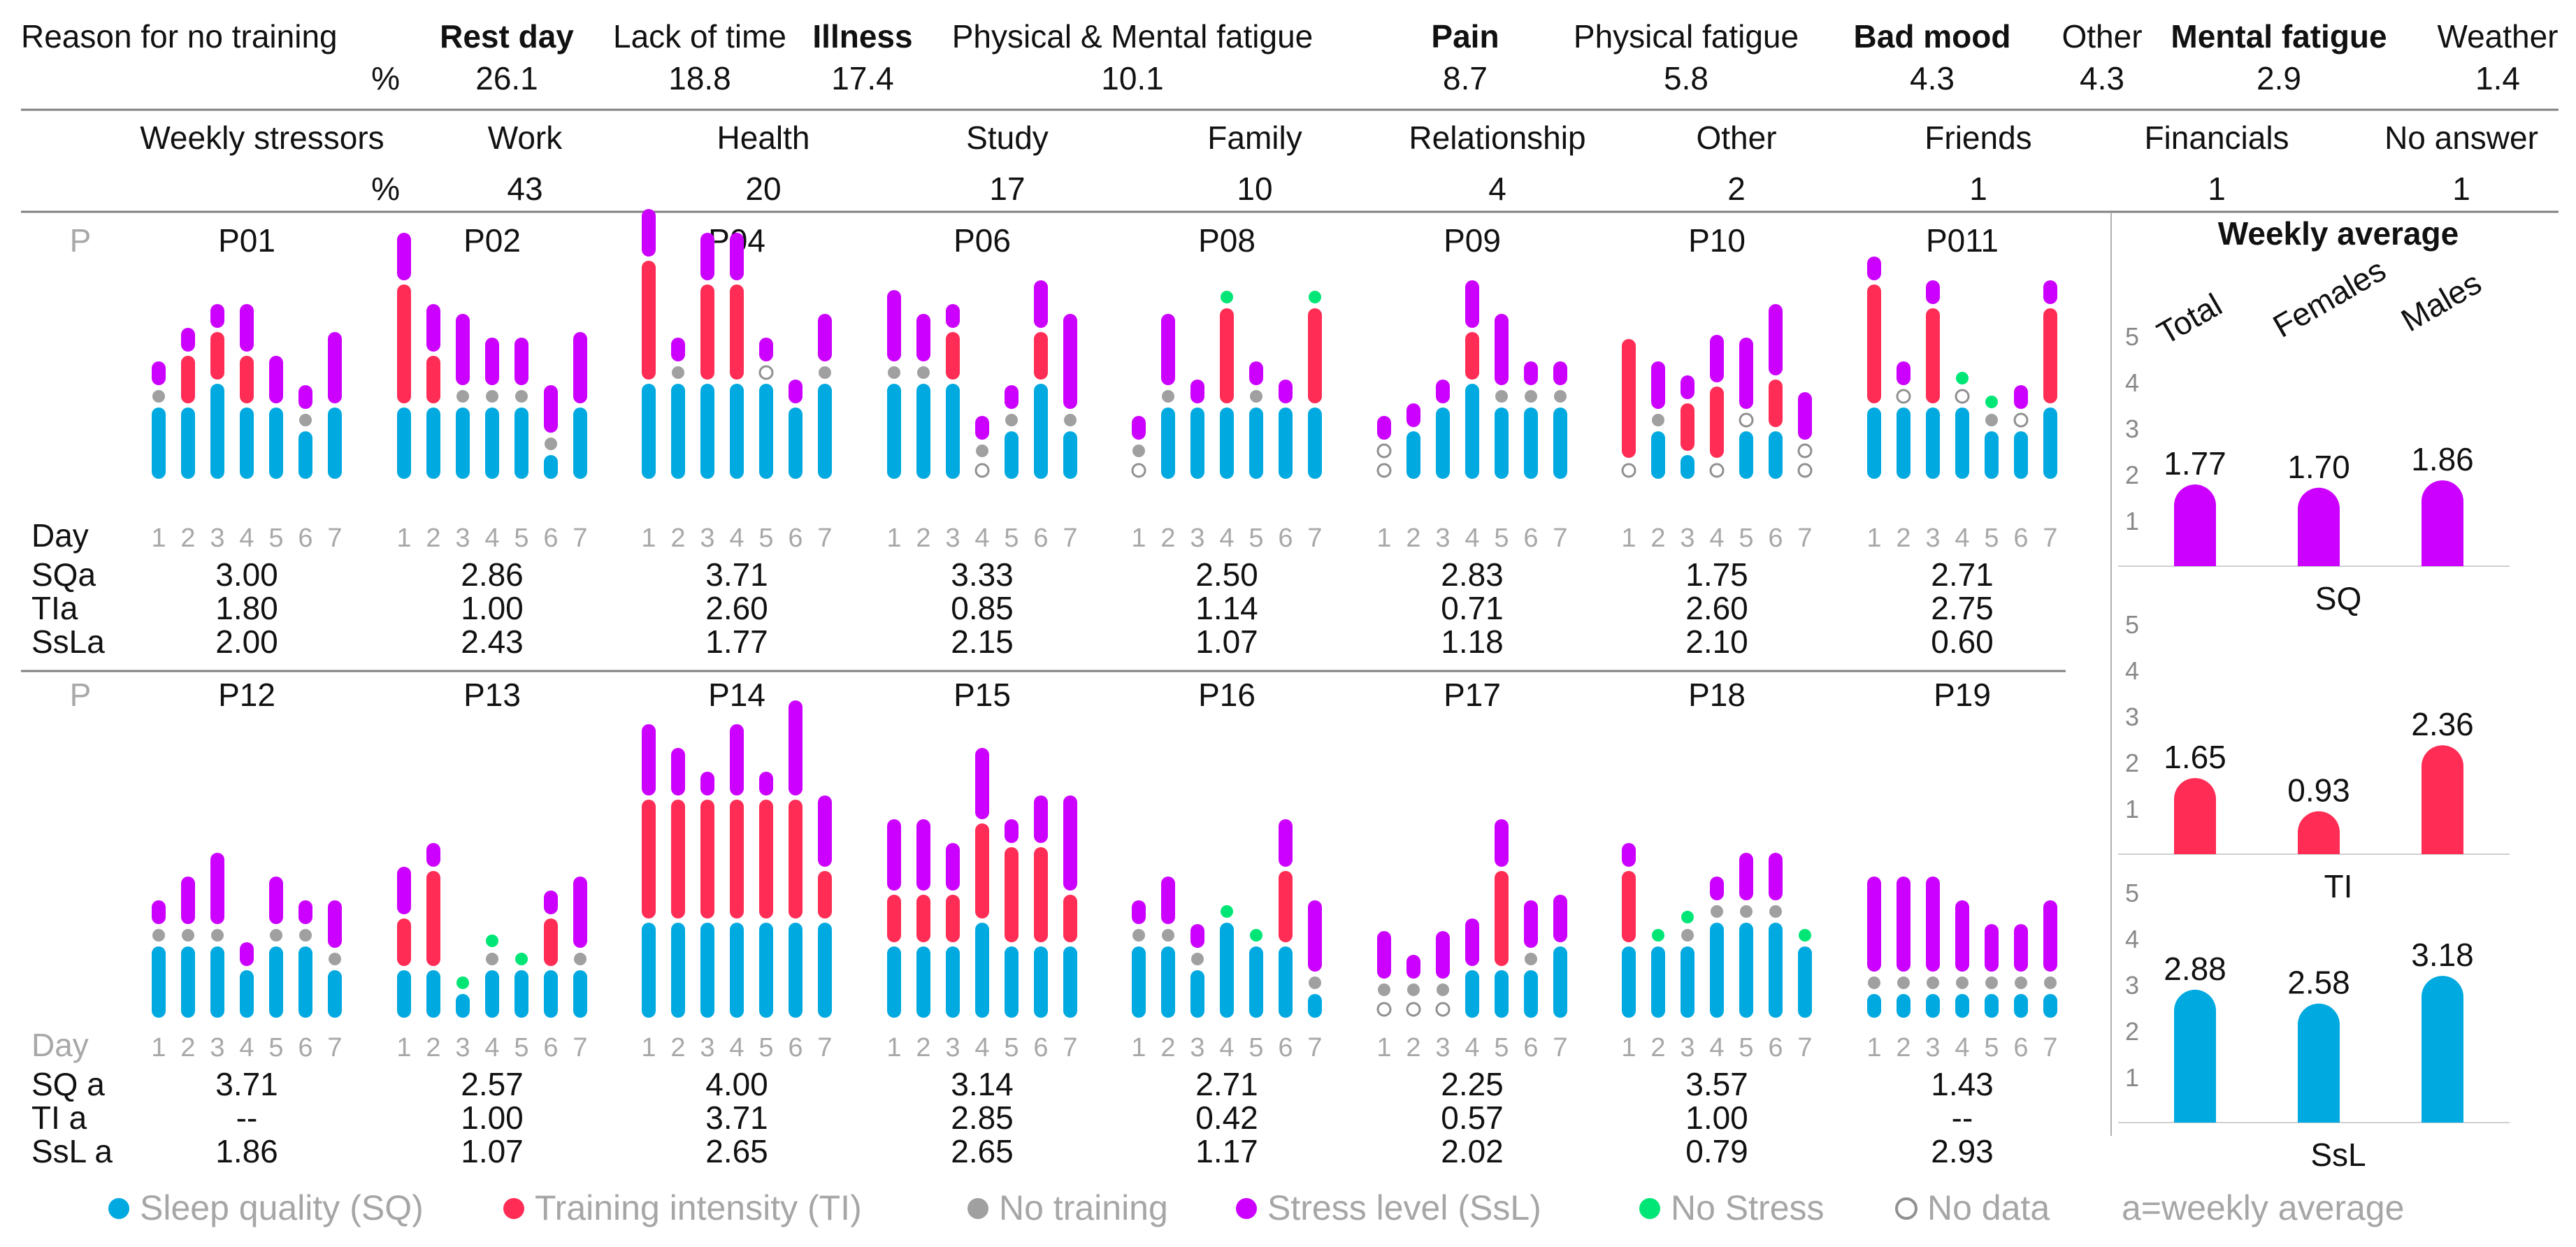 This screenshot has height=1247, width=2576. What do you see at coordinates (385, 78) in the screenshot?
I see `reasons-pct-label: %` at bounding box center [385, 78].